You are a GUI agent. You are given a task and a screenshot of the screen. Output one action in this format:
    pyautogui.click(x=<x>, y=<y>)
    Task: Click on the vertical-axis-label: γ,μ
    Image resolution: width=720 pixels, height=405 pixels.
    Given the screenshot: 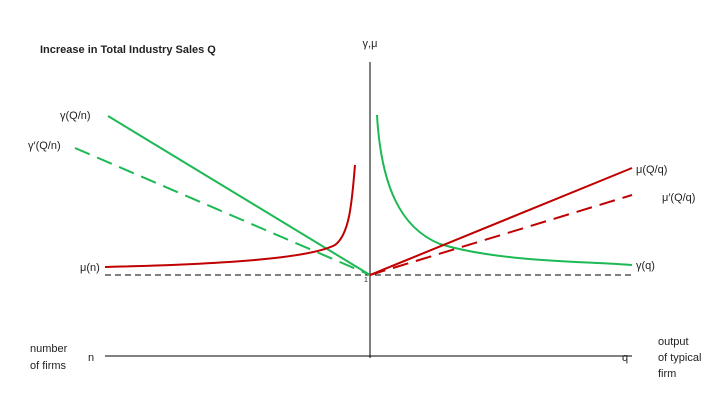 What is the action you would take?
    pyautogui.click(x=370, y=44)
    